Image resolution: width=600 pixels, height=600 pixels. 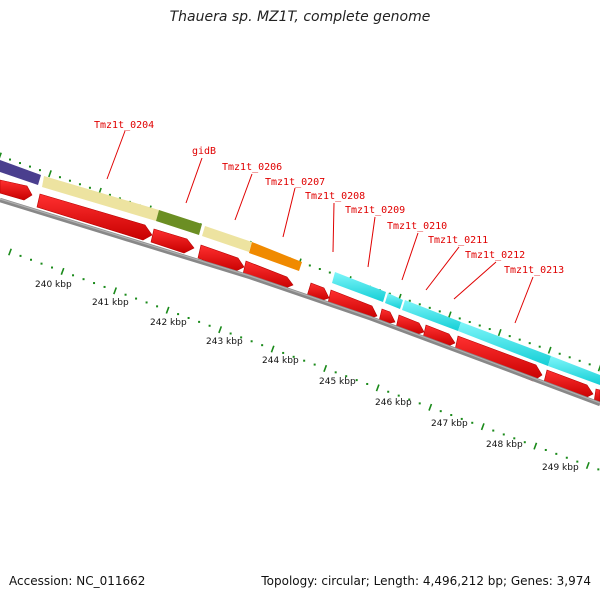 What do you see at coordinates (168, 323) in the screenshot?
I see `scale-label-242: 242 kbp` at bounding box center [168, 323].